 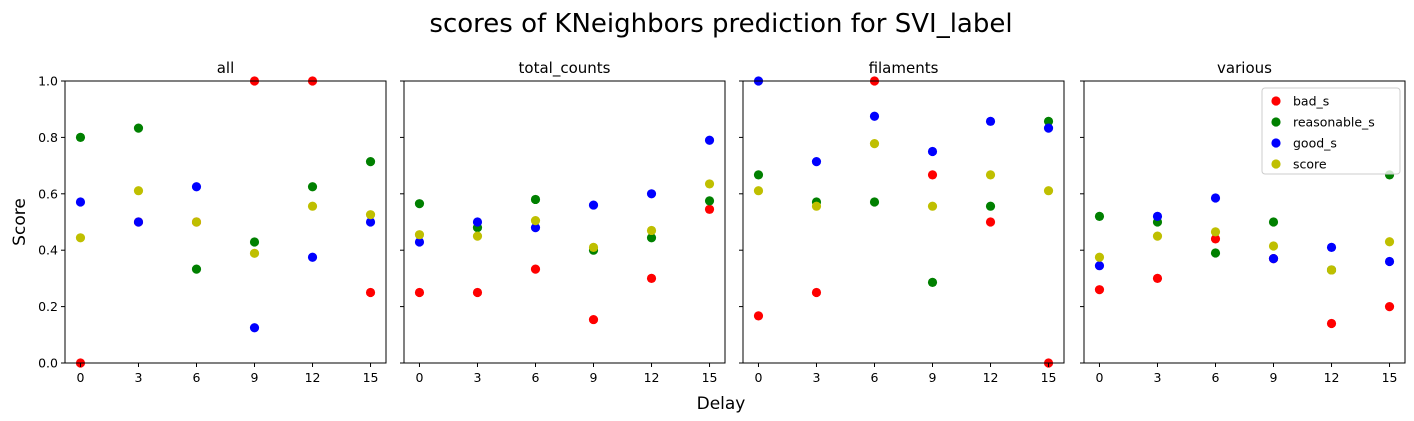 What do you see at coordinates (1276, 101) in the screenshot?
I see `legend-marker-bad_s` at bounding box center [1276, 101].